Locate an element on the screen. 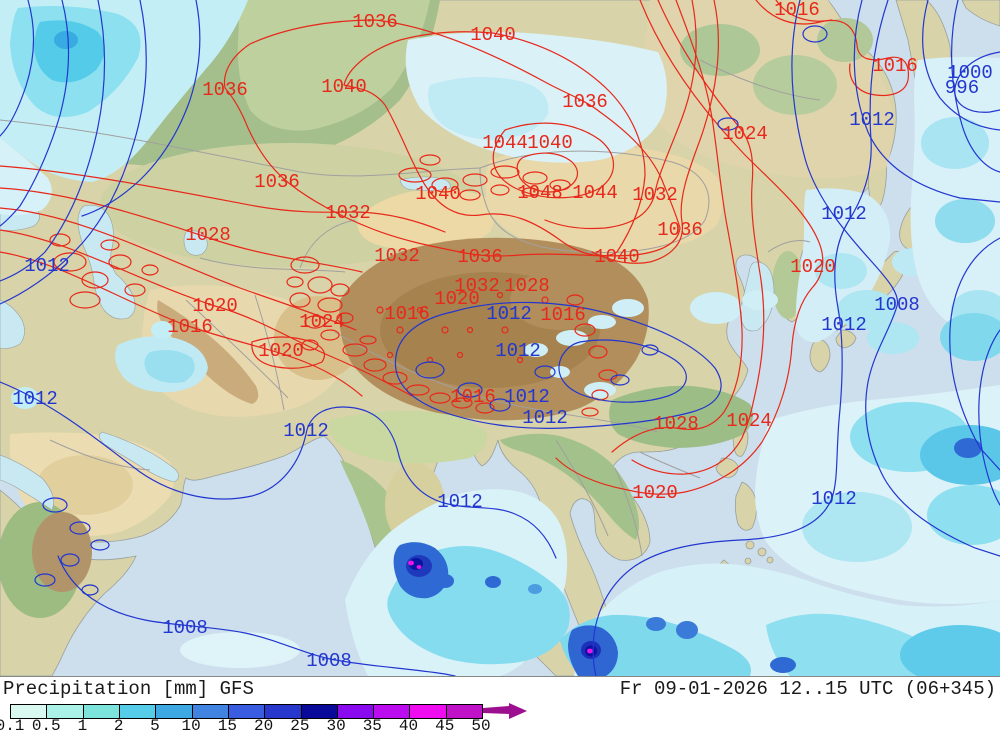 The height and width of the screenshot is (733, 1000). scale-tick-labels: 0.1 0.5 1 2 5 10 15 20 25 30 35 40 45 50 is located at coordinates (280, 725).